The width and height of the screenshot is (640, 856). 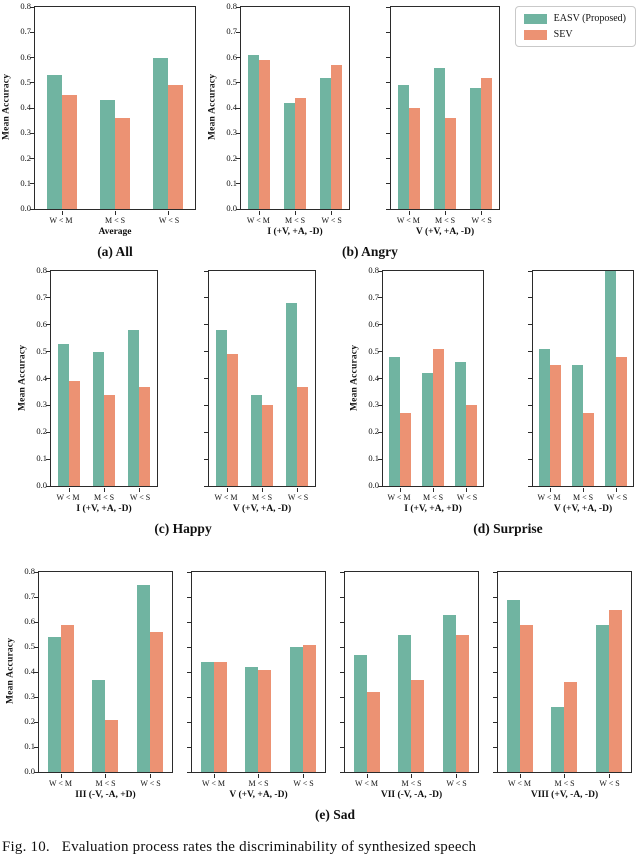 What do you see at coordinates (29, 621) in the screenshot?
I see `y-tick-label: 0.6` at bounding box center [29, 621].